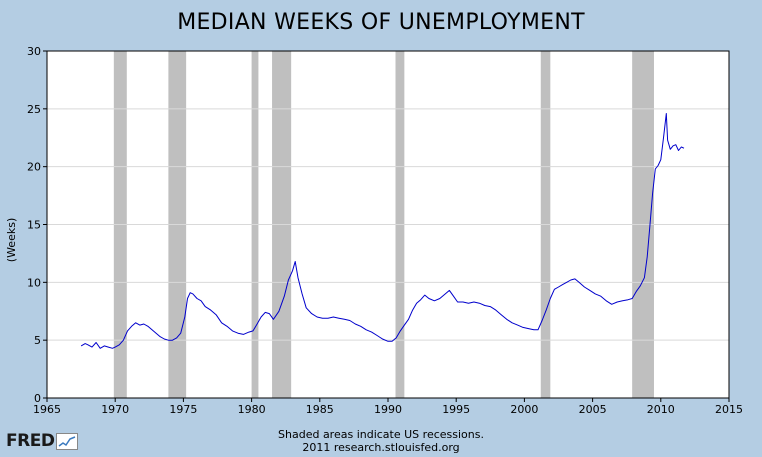 The height and width of the screenshot is (457, 762). Describe the element at coordinates (593, 409) in the screenshot. I see `x-tick-label: 2005` at that location.